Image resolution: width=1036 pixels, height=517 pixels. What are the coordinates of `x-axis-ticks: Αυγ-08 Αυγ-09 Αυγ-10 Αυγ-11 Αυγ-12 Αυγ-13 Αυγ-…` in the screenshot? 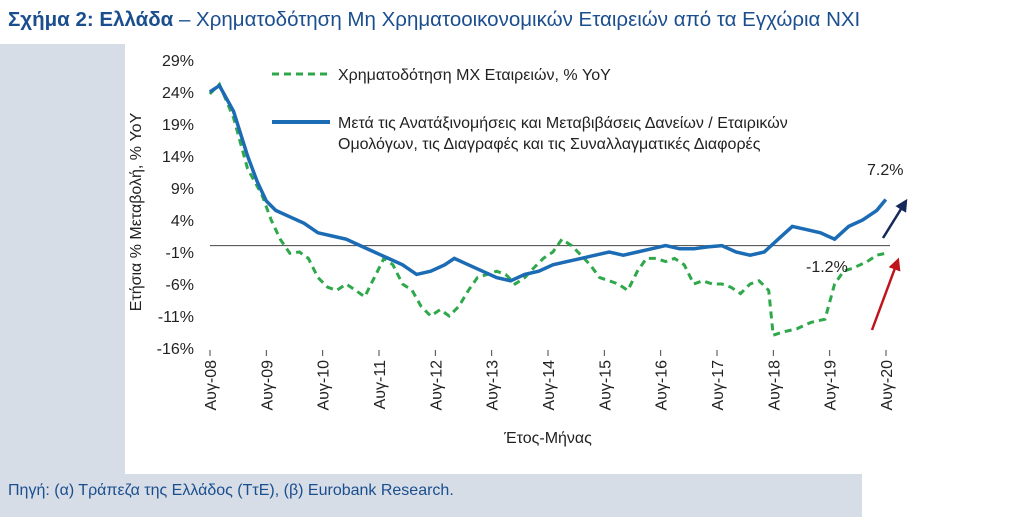 It's located at (549, 380).